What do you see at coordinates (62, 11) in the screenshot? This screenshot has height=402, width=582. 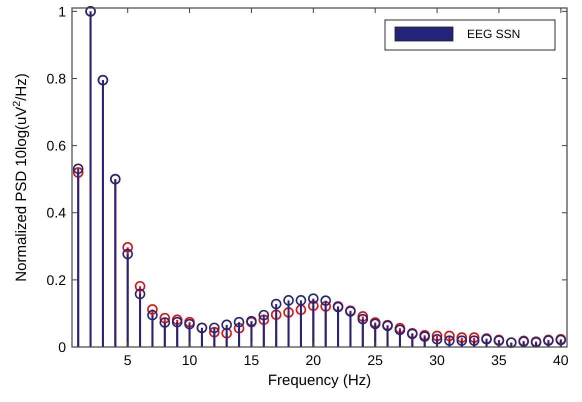 I see `y-tick-label: 1` at bounding box center [62, 11].